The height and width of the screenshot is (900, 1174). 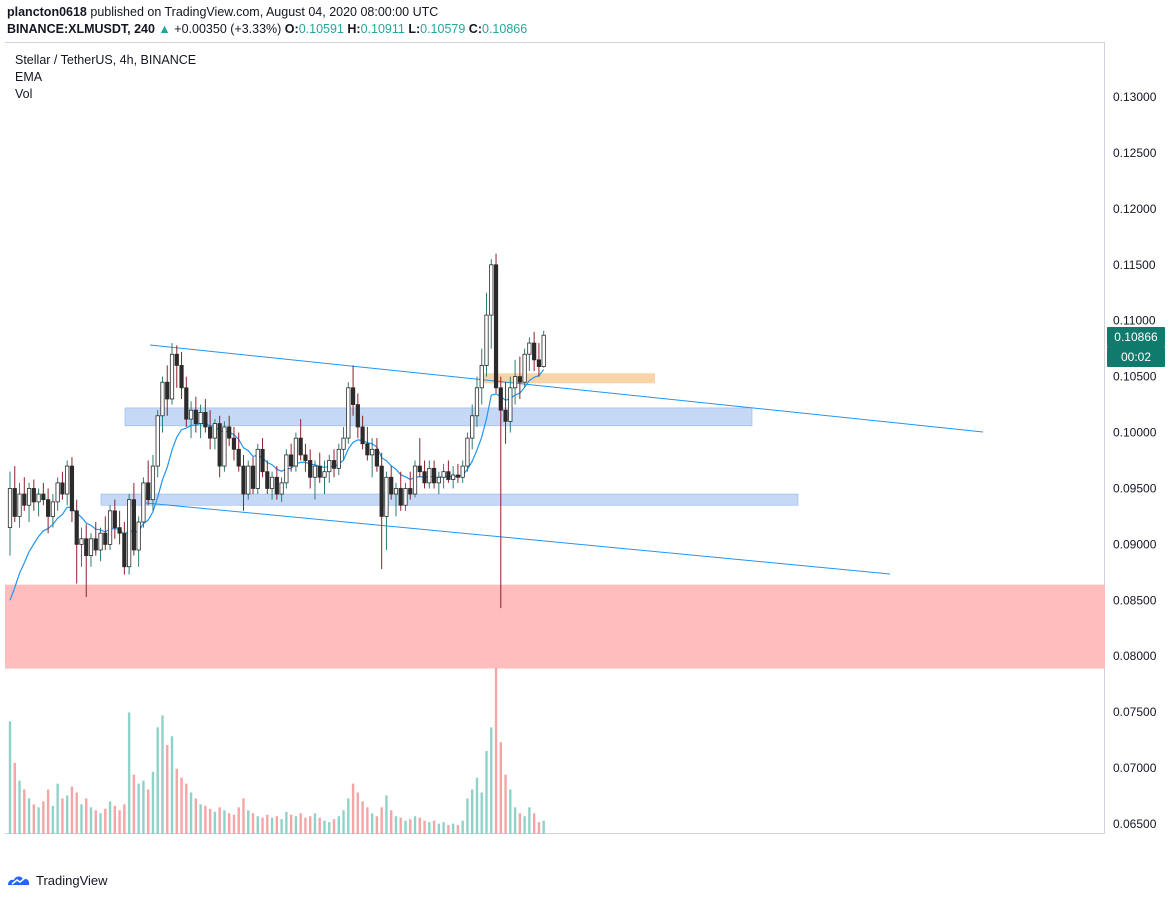 What do you see at coordinates (1135, 544) in the screenshot?
I see `price-tick-label: 0.09000` at bounding box center [1135, 544].